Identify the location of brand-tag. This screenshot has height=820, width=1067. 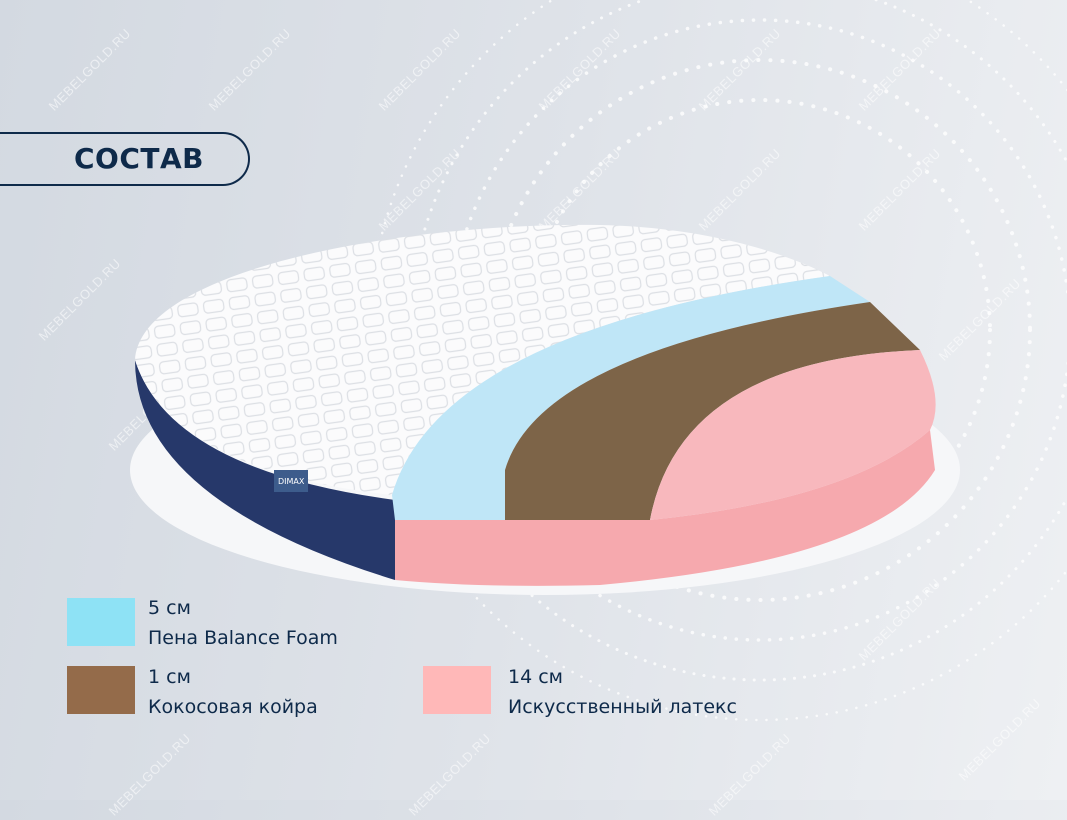
(291, 481).